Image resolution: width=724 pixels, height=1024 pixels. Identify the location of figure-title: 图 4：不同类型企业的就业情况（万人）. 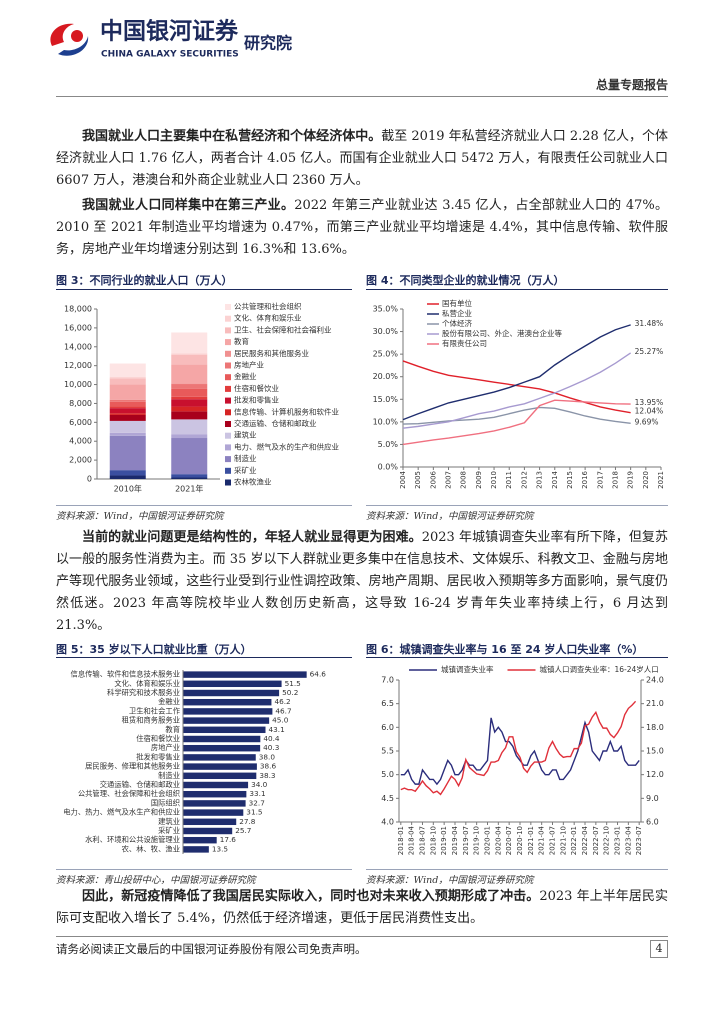
(465, 280).